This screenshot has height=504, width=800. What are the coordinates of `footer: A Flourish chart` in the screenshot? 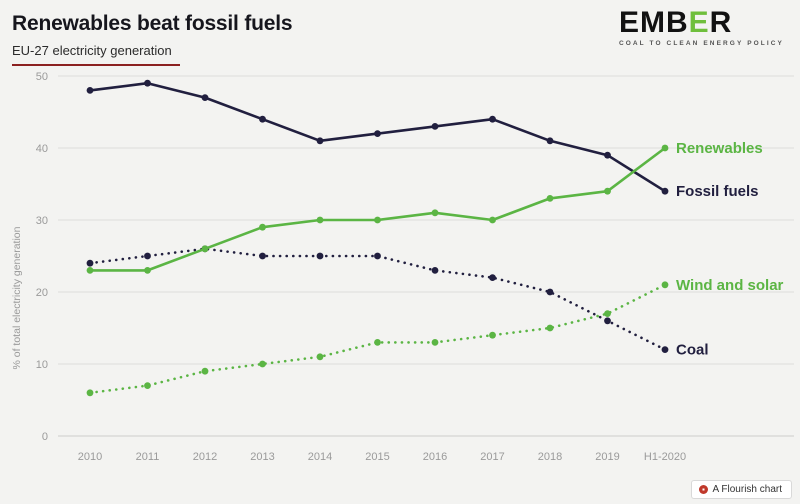 It's located at (400, 491).